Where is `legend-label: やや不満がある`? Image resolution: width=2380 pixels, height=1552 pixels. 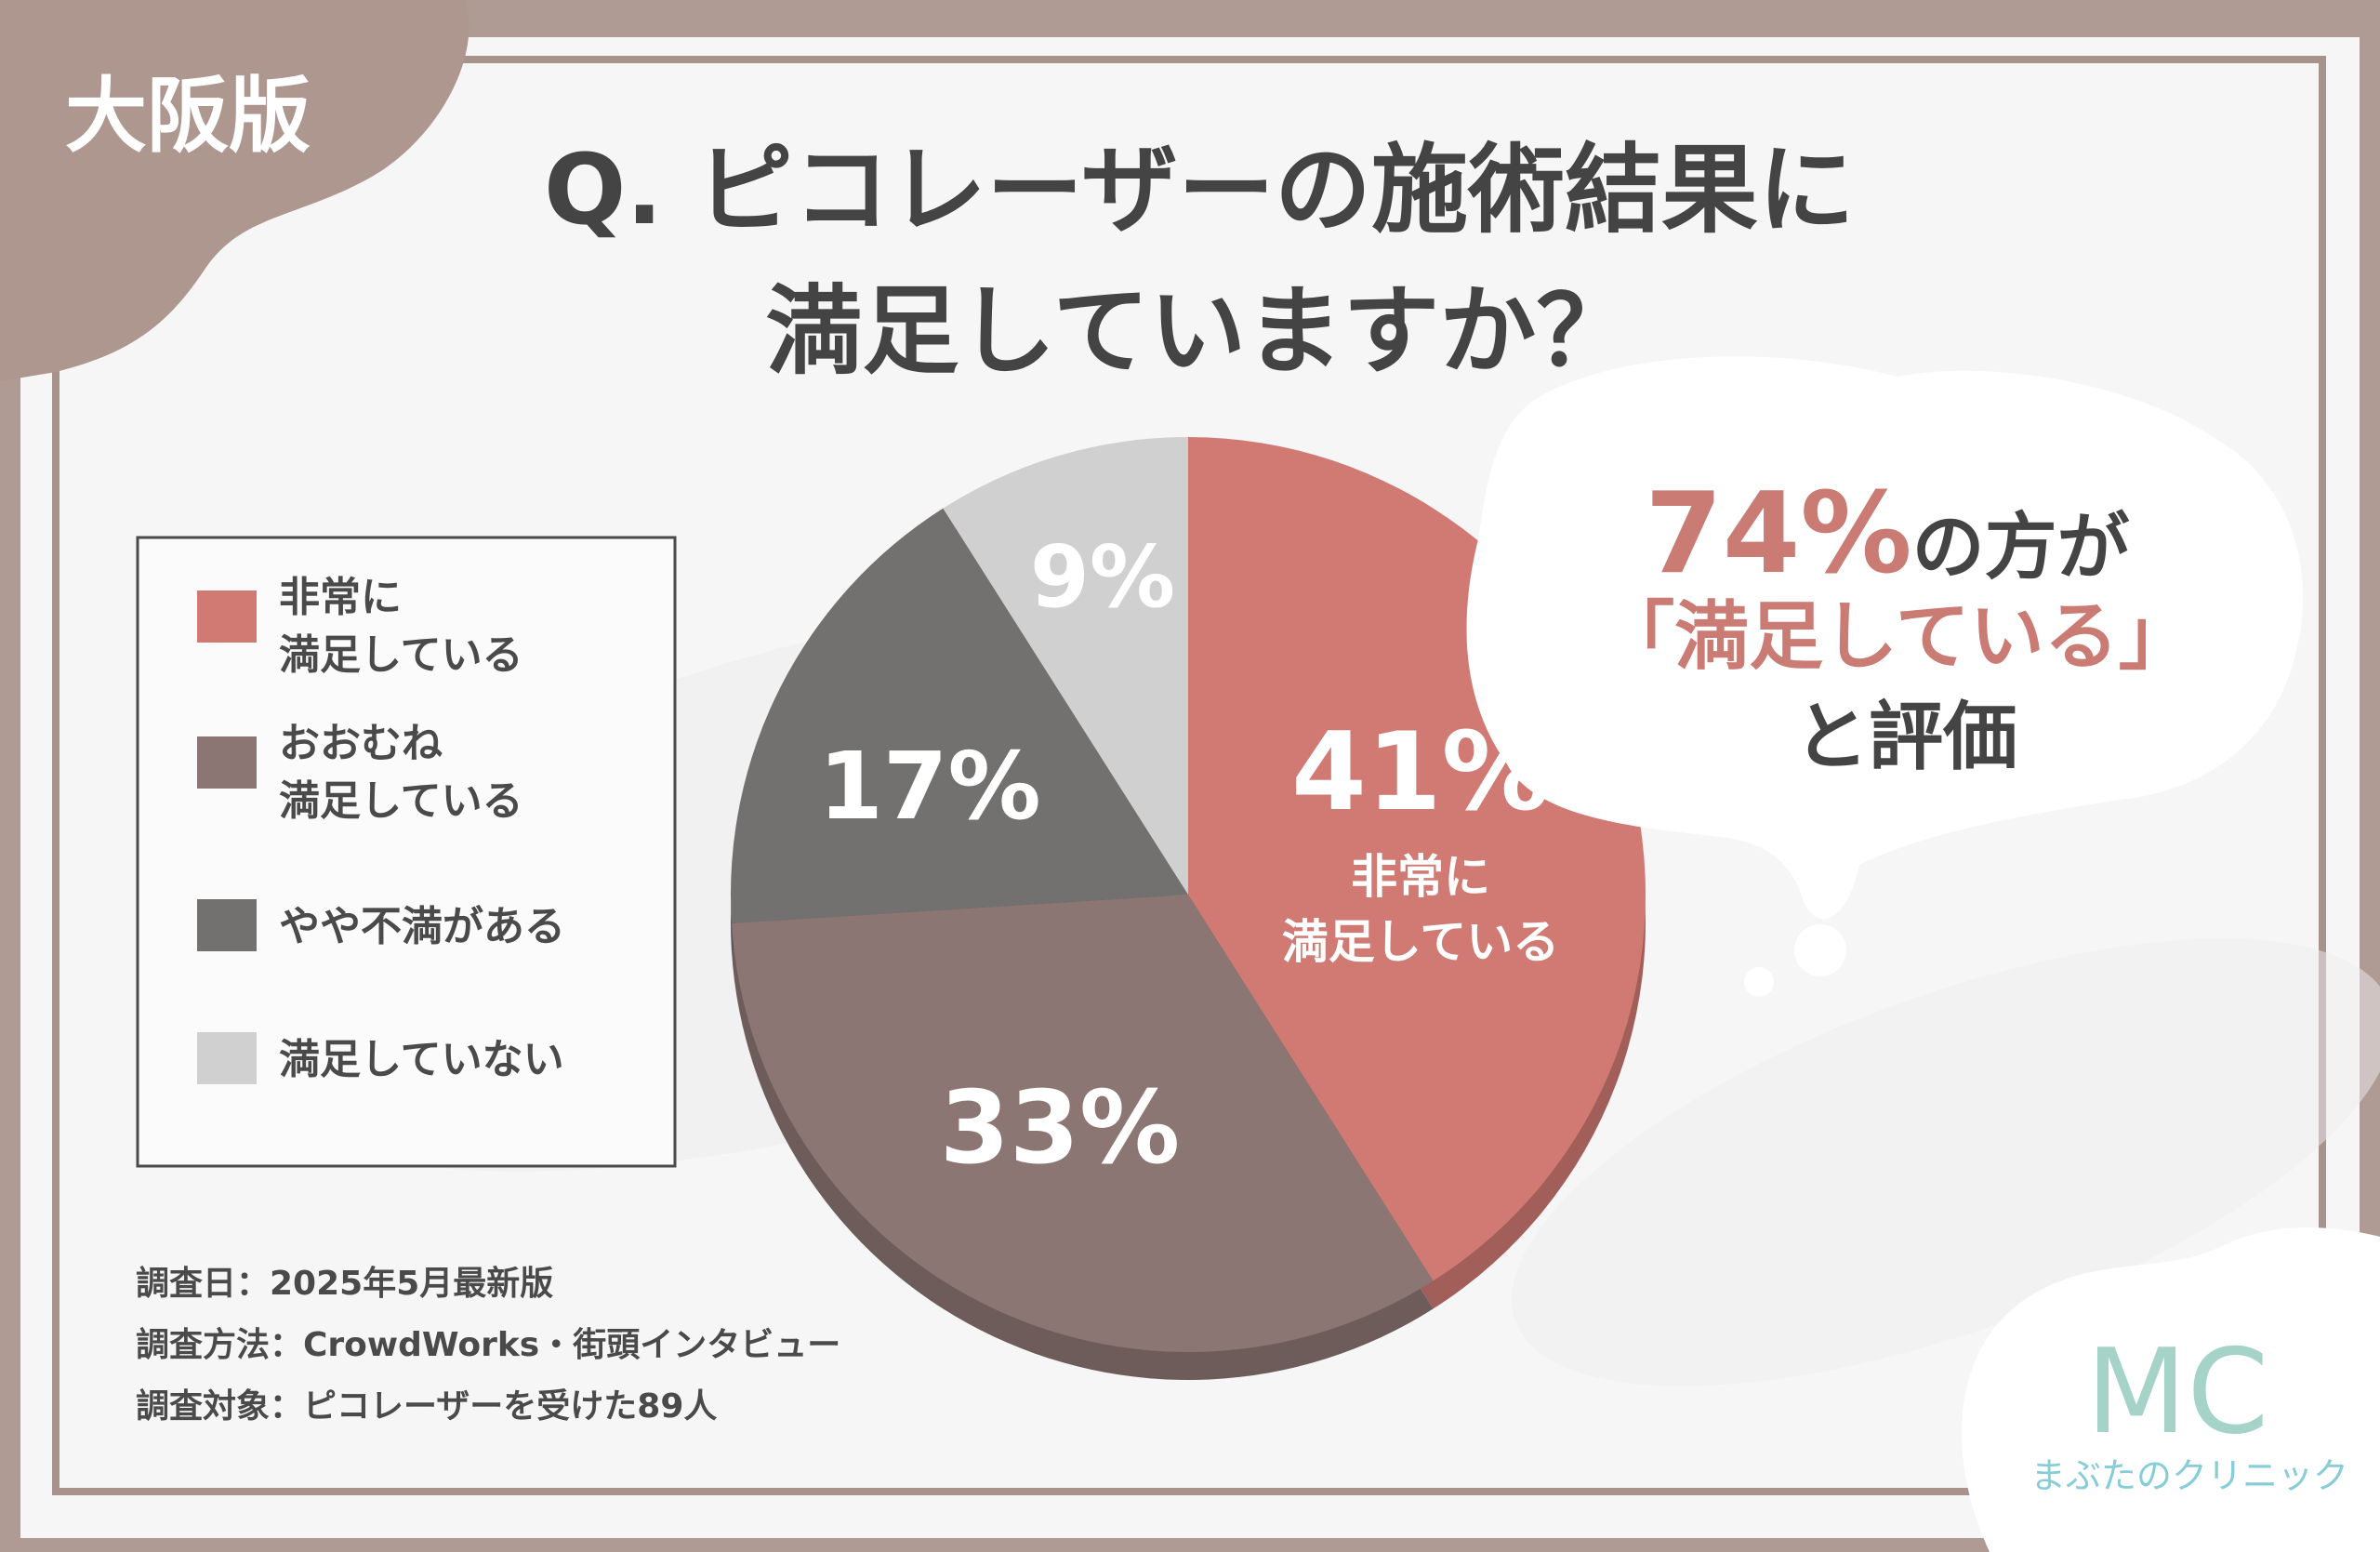 legend-label: やや不満がある is located at coordinates (422, 926).